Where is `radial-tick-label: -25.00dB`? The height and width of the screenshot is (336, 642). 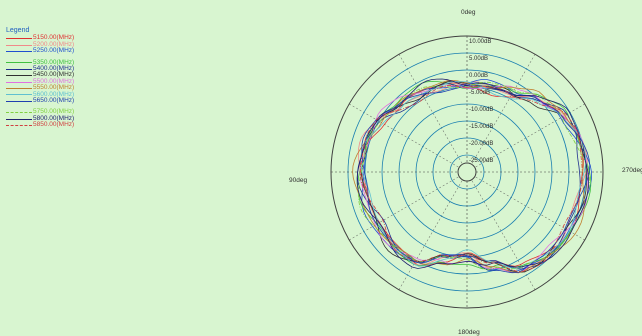 radial-tick-label: -25.00dB is located at coordinates (481, 161).